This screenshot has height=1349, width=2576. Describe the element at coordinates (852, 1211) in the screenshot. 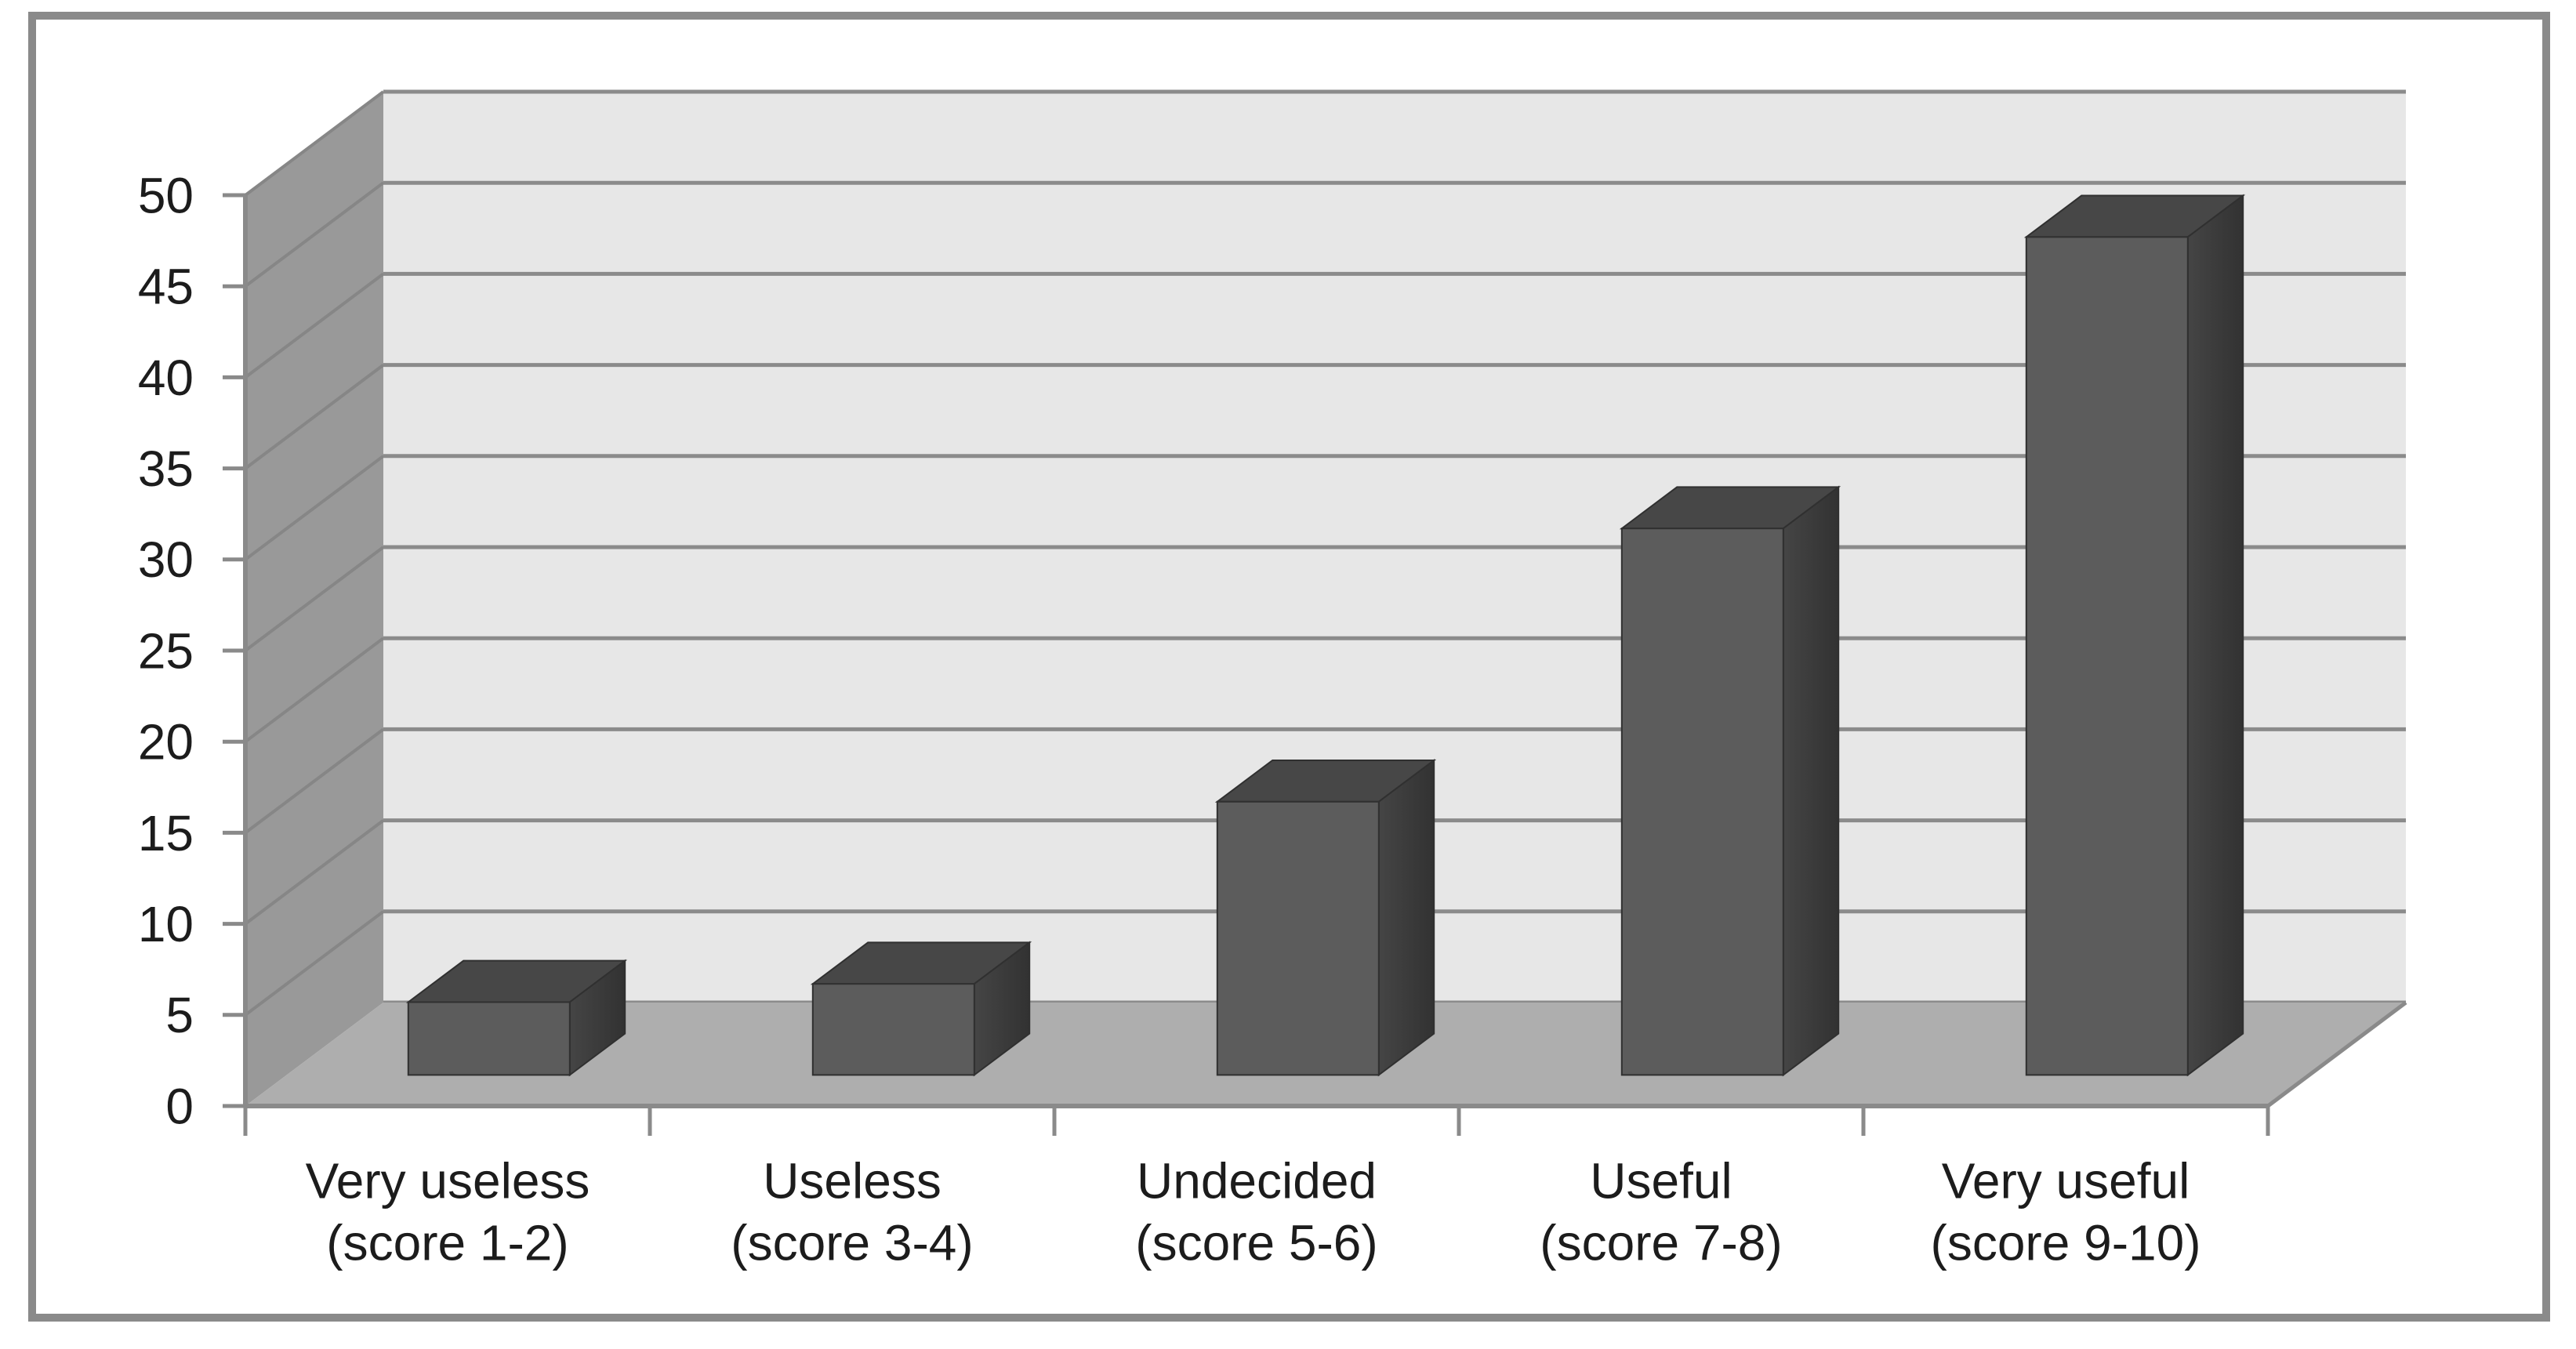

I see `category-label: Useless(score 3-4)` at that location.